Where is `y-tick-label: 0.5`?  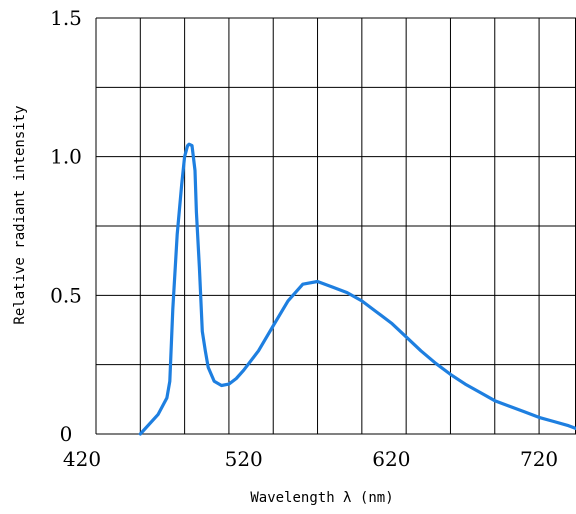 y-tick-label: 0.5 is located at coordinates (66, 295).